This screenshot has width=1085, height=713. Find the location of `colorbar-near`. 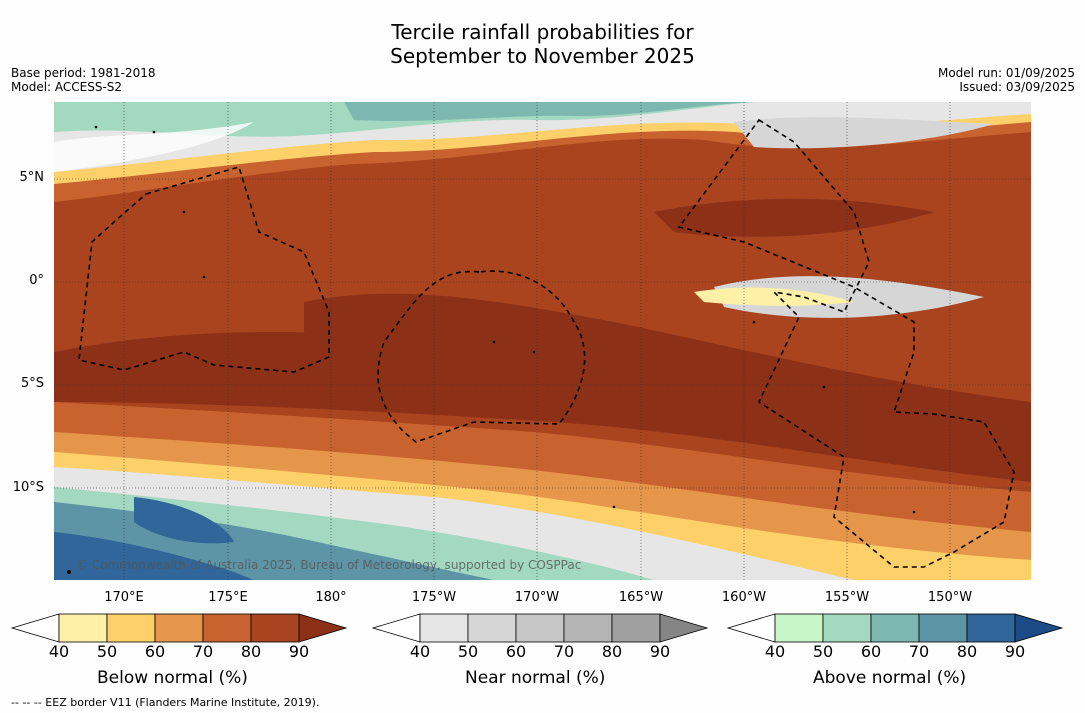

colorbar-near is located at coordinates (540, 628).